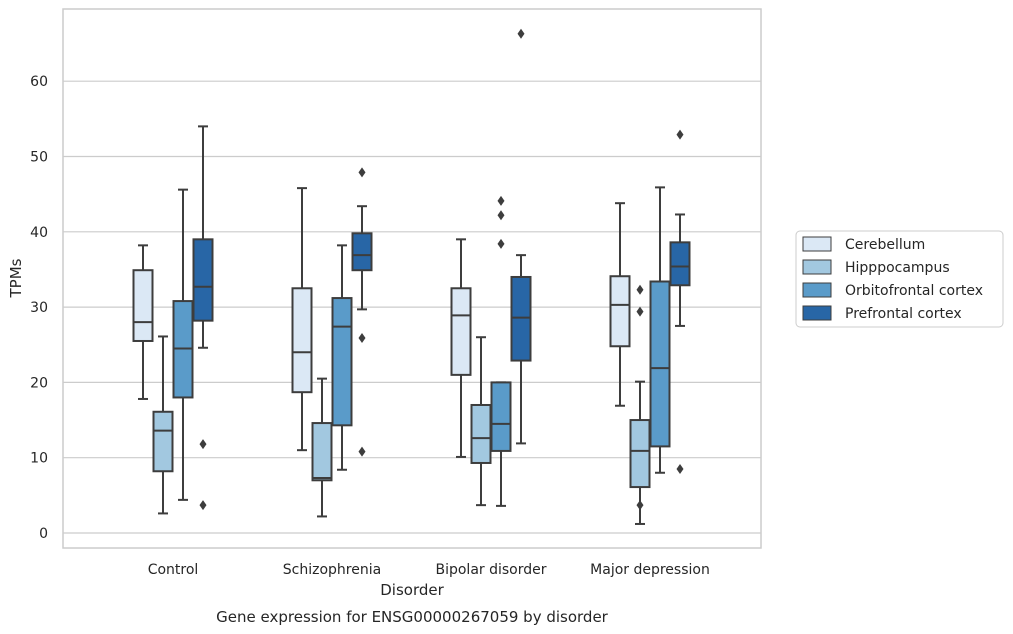  What do you see at coordinates (412, 590) in the screenshot?
I see `x-axis-label: Disorder` at bounding box center [412, 590].